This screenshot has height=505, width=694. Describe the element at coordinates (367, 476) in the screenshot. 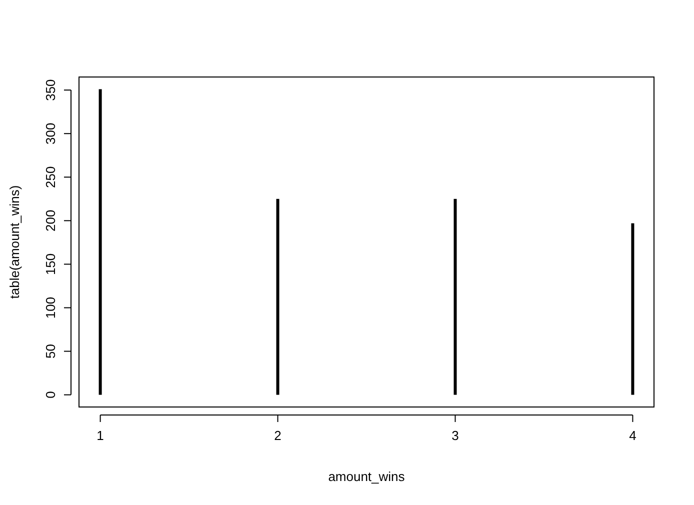

I see `x-axis-title: amount_wins` at that location.